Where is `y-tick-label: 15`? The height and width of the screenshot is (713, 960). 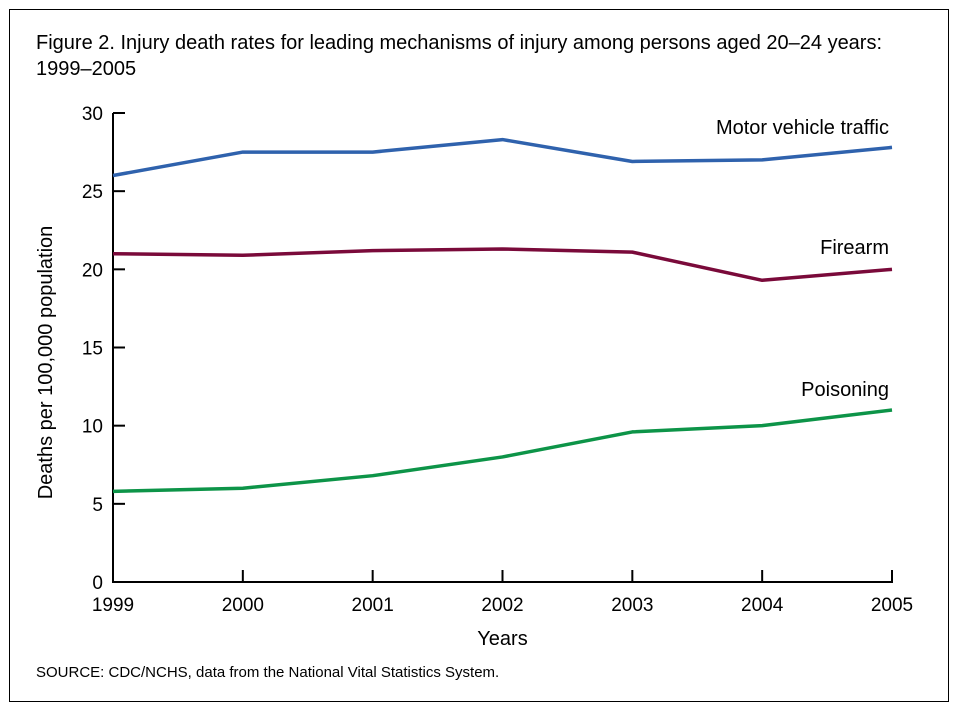
y-tick-label: 15 is located at coordinates (92, 349).